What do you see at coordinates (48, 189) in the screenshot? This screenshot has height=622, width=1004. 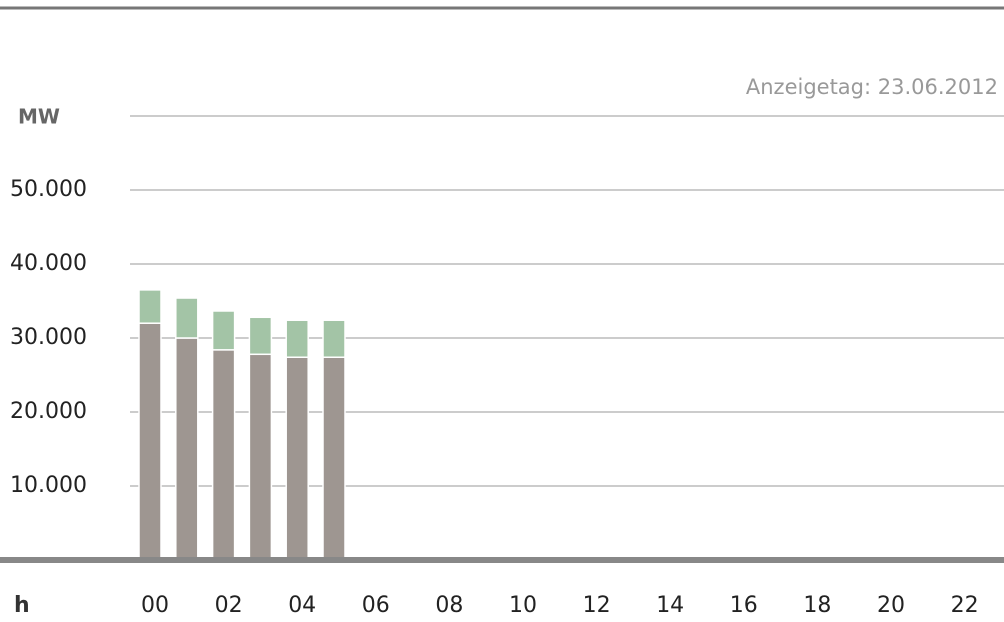 I see `y-tick-label: 50.000` at bounding box center [48, 189].